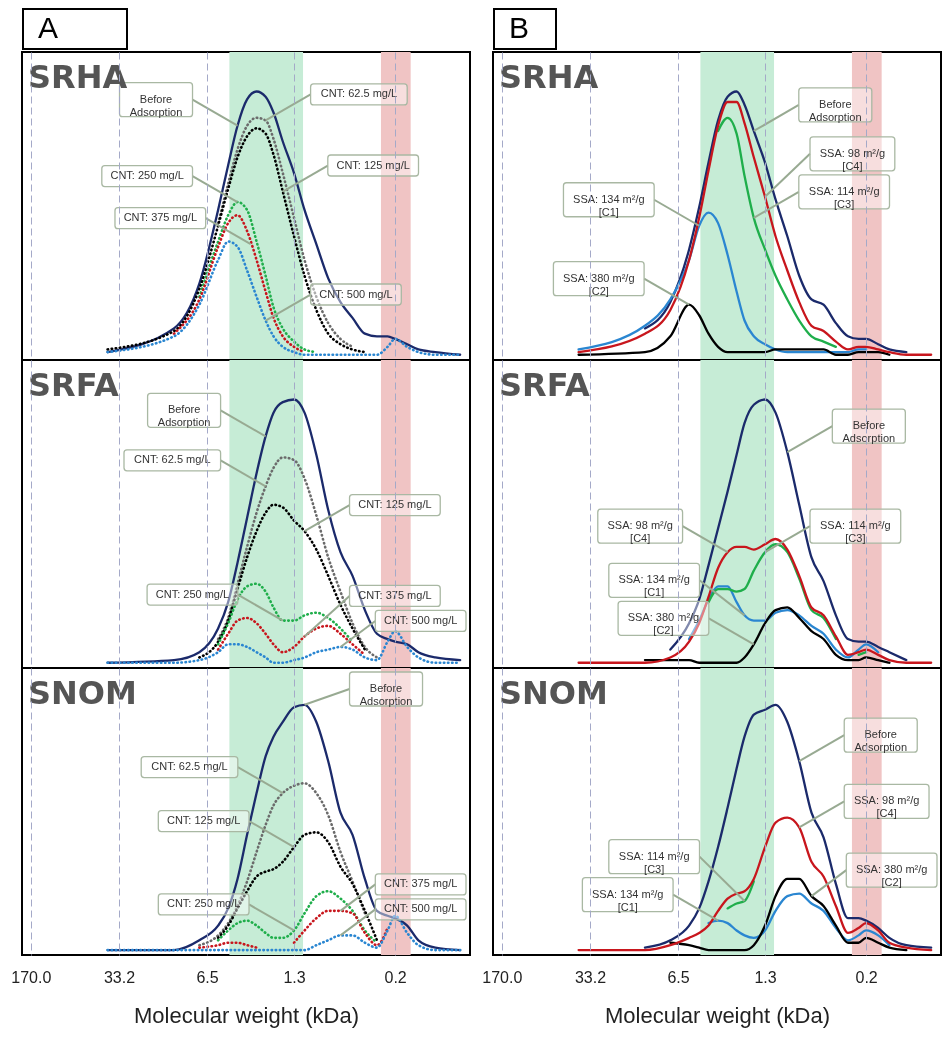 The width and height of the screenshot is (945, 1049). Describe the element at coordinates (192, 593) in the screenshot. I see `annotation: CNT: 250 mg/L` at that location.